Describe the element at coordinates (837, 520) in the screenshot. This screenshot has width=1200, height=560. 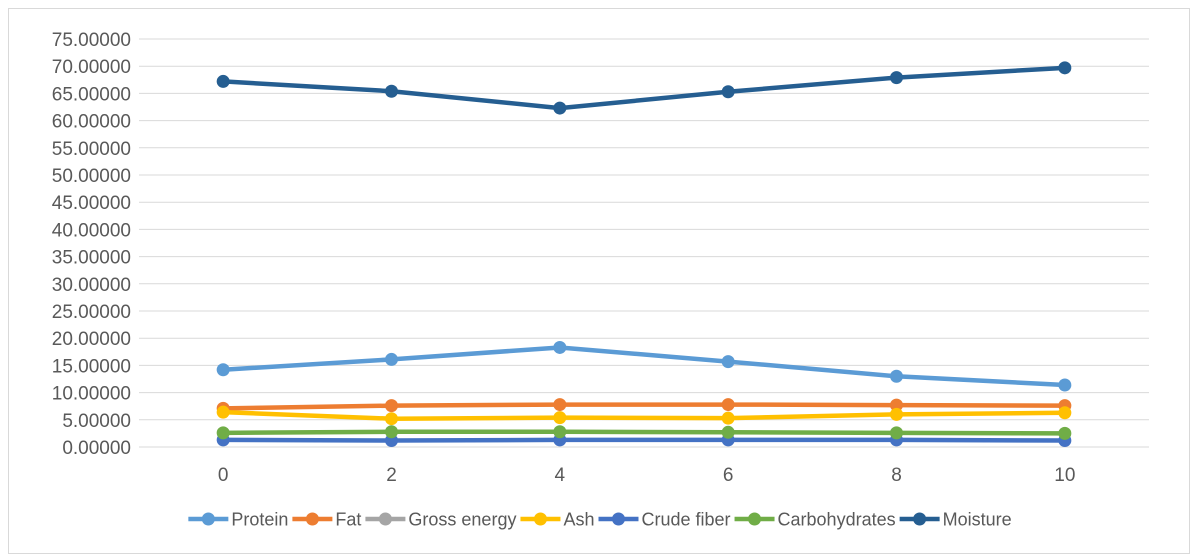
I see `legend-label-carbohydrates: Carbohydrates` at that location.